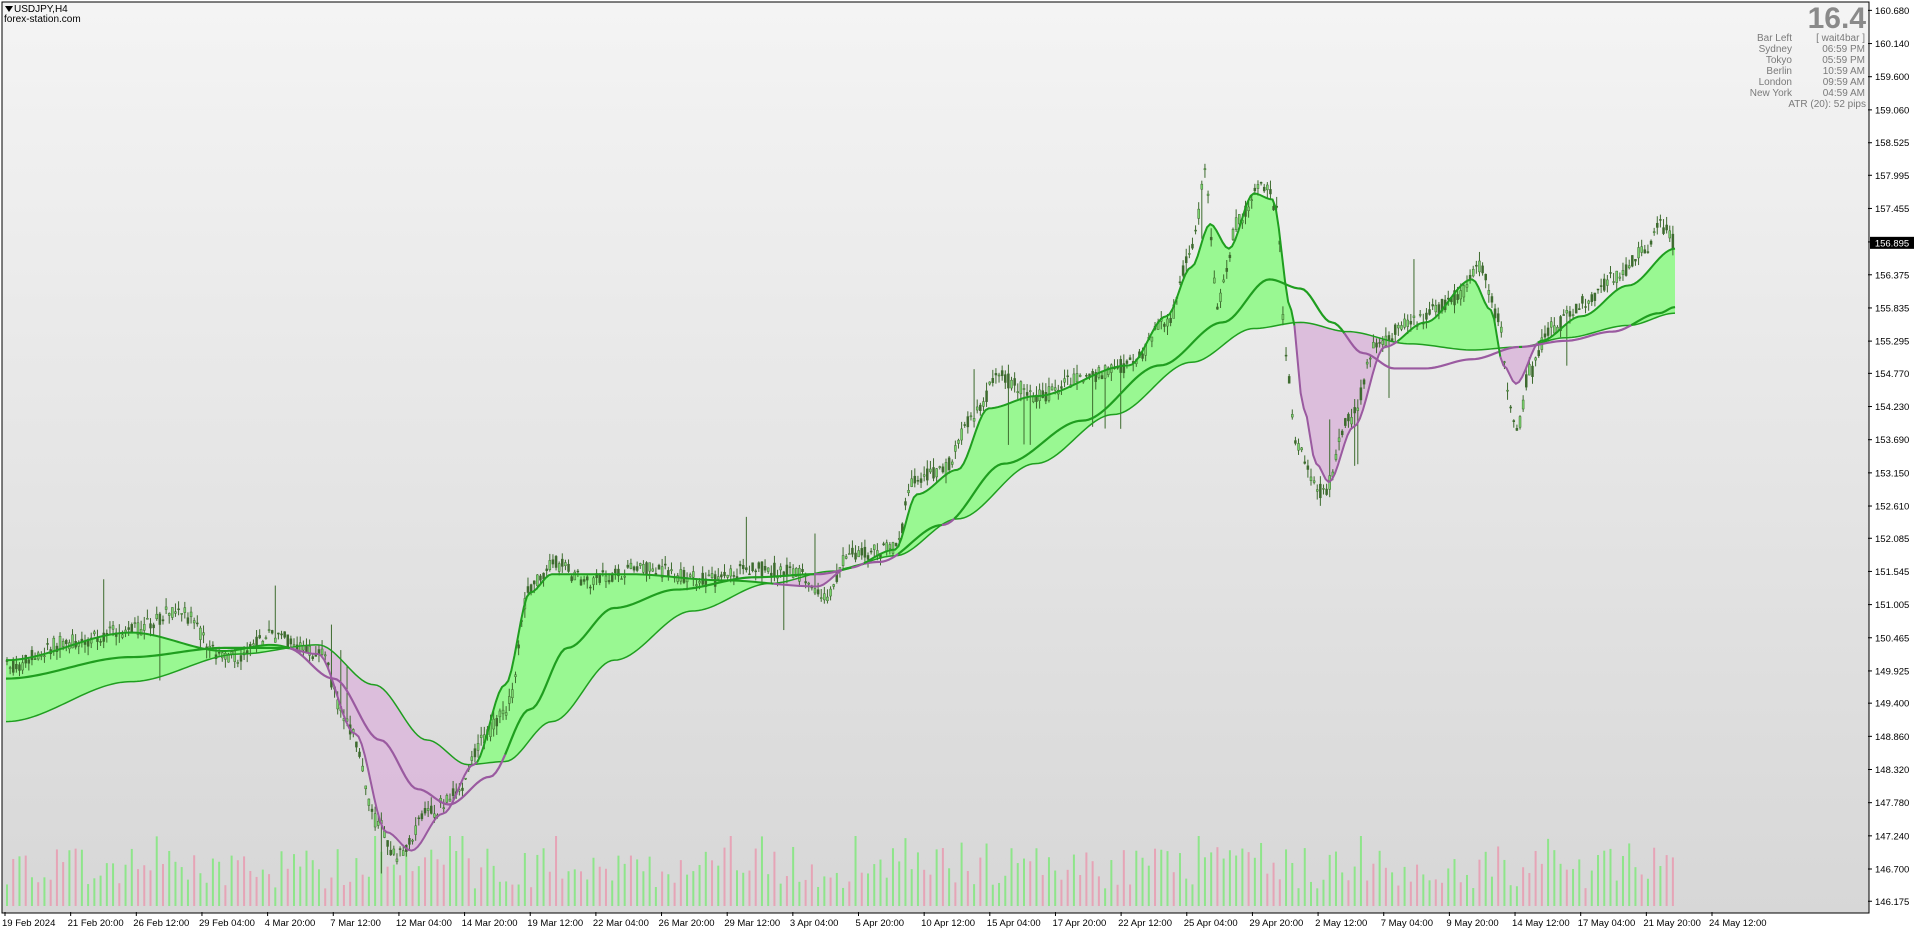 This screenshot has height=933, width=1916. I want to click on x-tick-label: 5 Apr 20:00, so click(880, 923).